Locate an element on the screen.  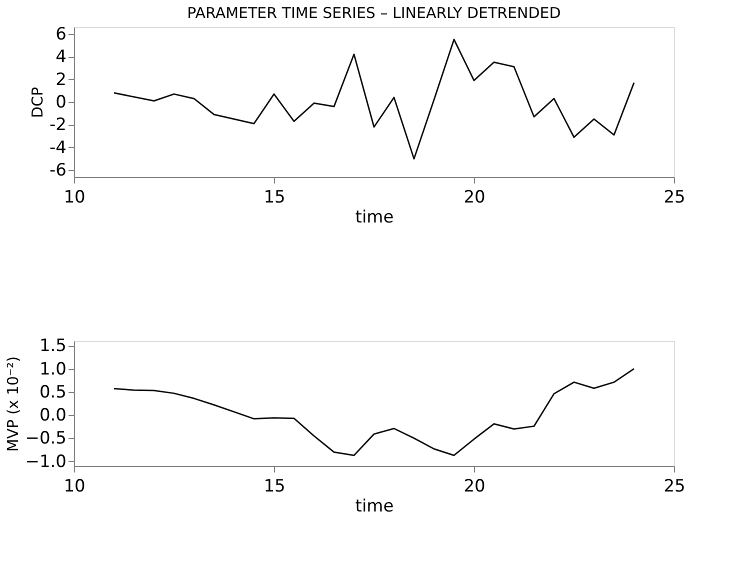
y-axis-title: DCP is located at coordinates (37, 102).